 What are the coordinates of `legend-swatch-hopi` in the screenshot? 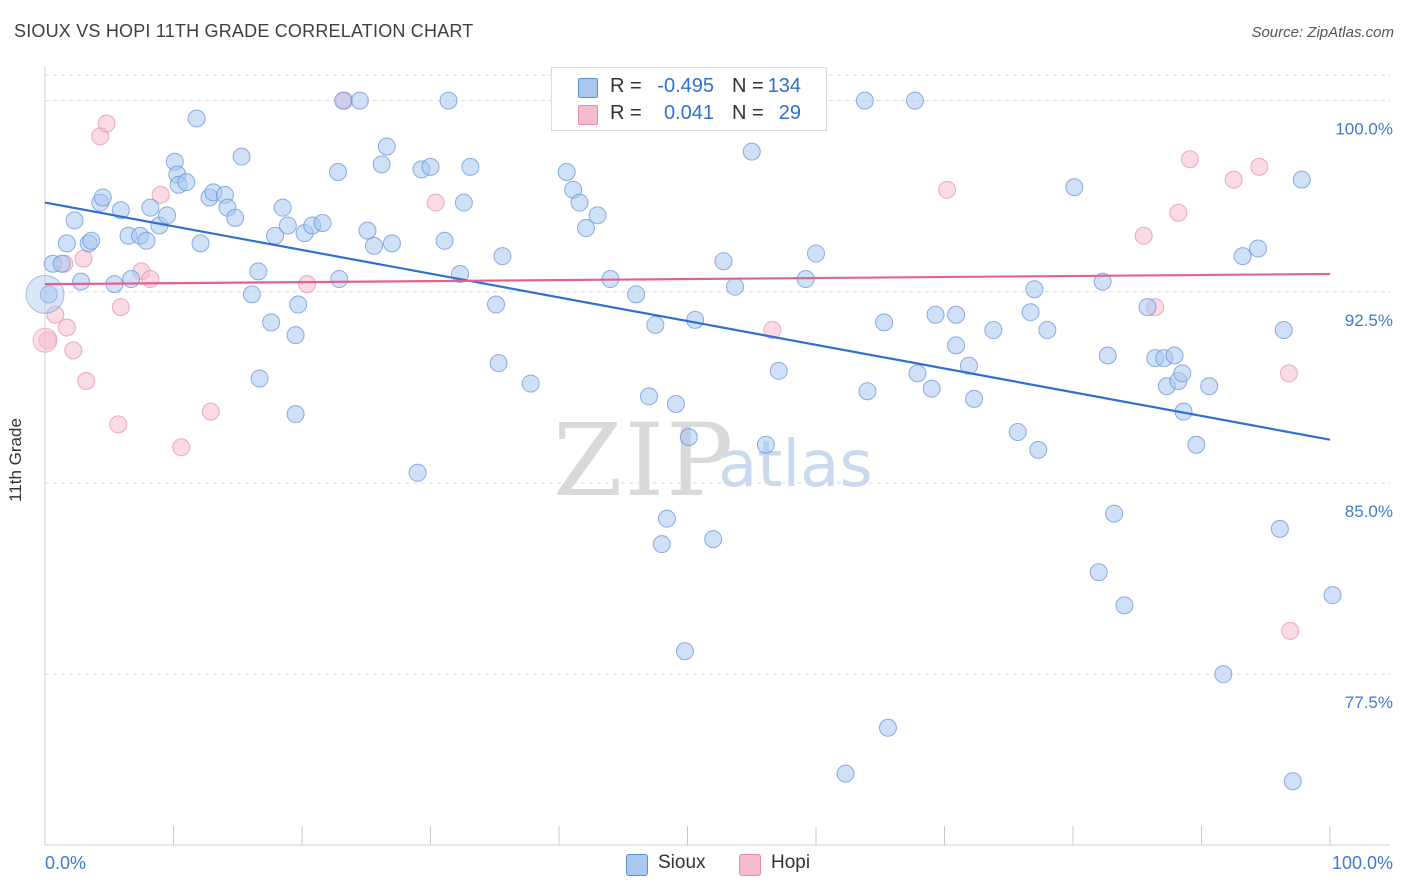 It's located at (588, 115).